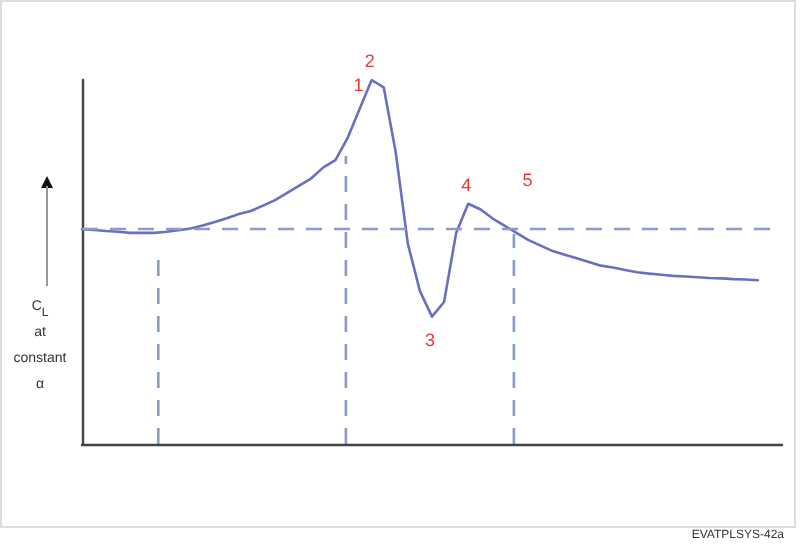  Describe the element at coordinates (358, 85) in the screenshot. I see `annotation: 1` at that location.